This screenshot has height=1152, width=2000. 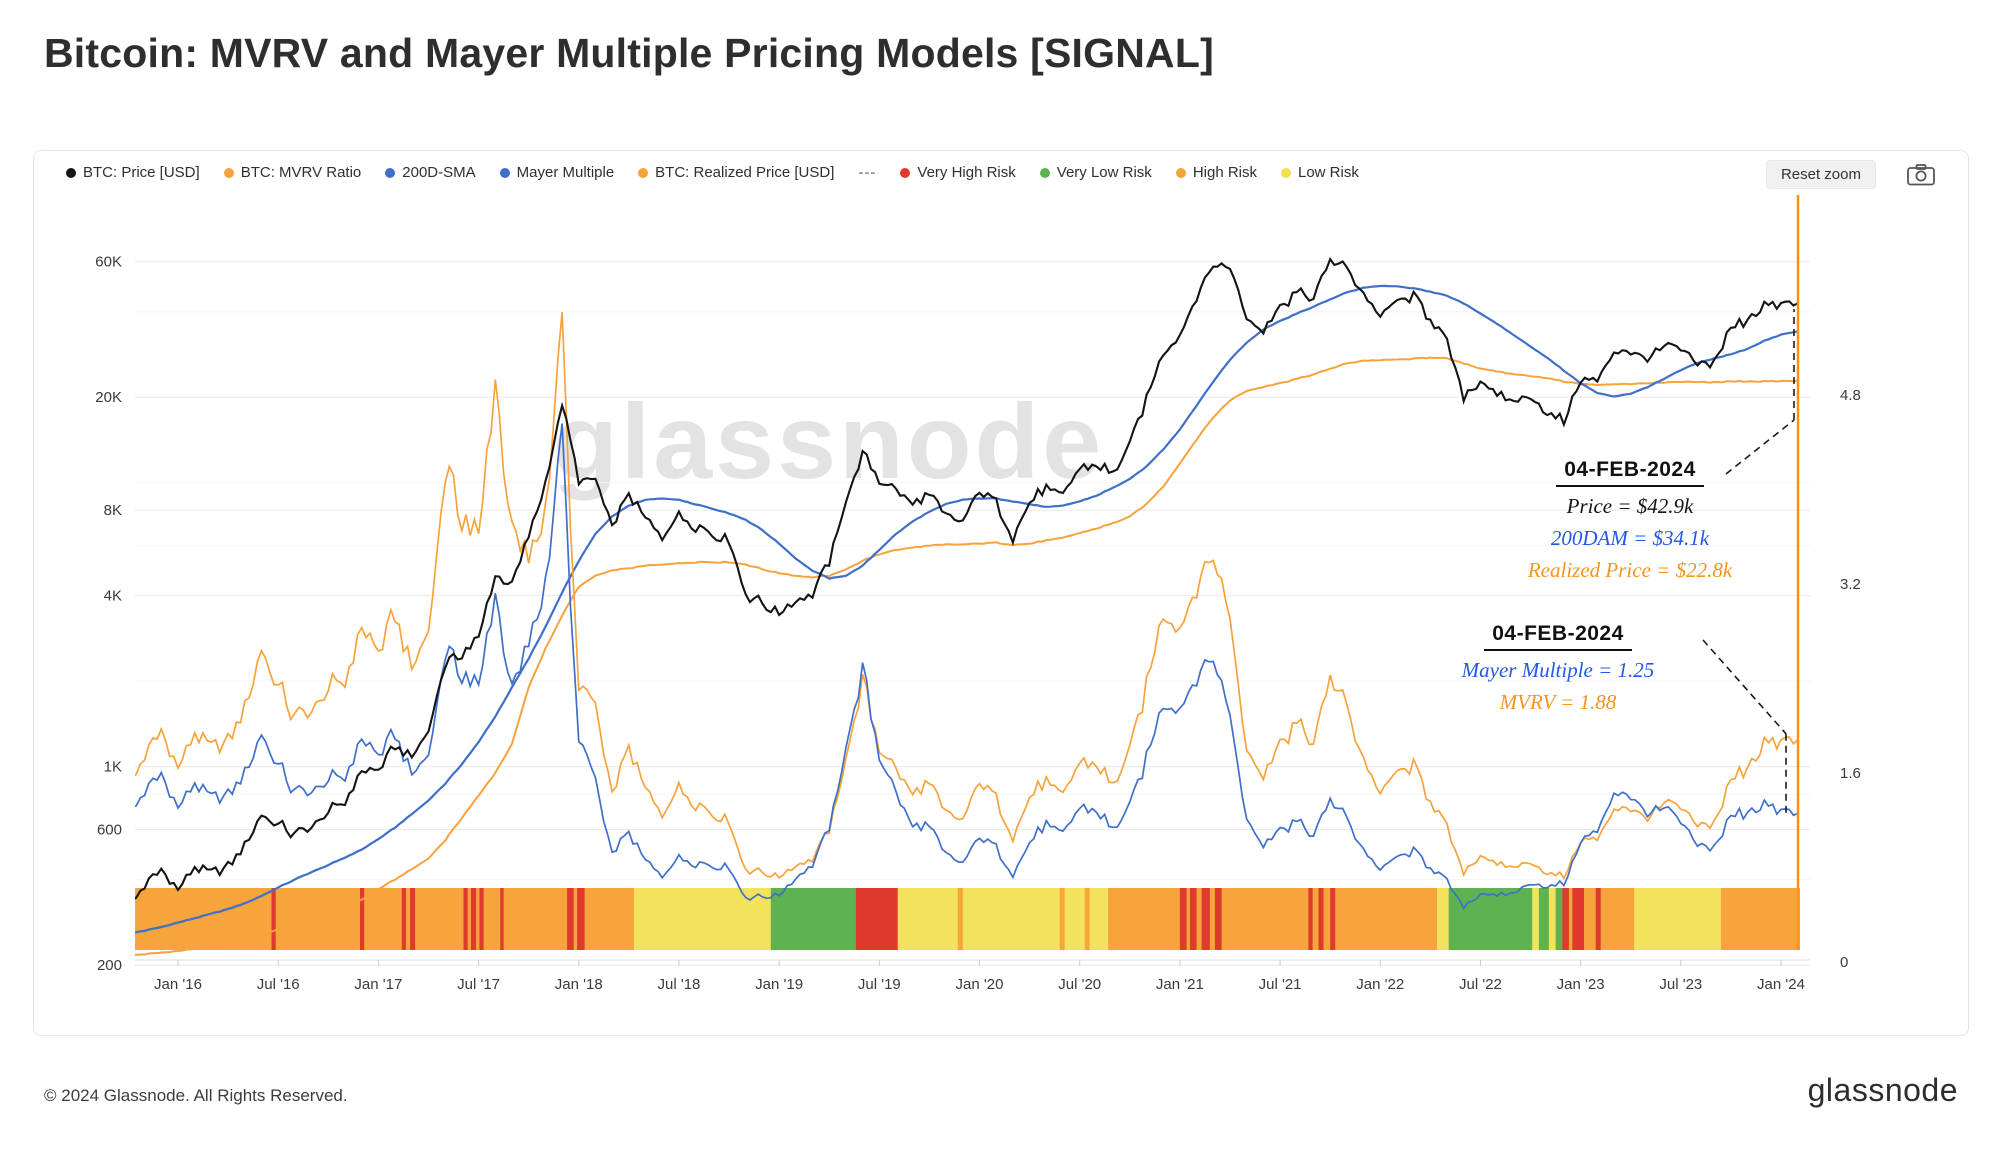 I want to click on annotation-realized-price-value: Realized Price = $22.8k, so click(x=1630, y=570).